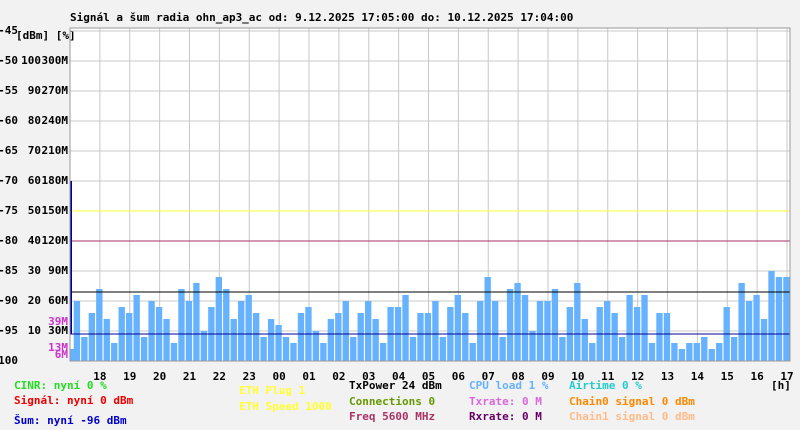 This screenshot has width=800, height=430. I want to click on y3-tick-label: 30M, so click(58, 330).